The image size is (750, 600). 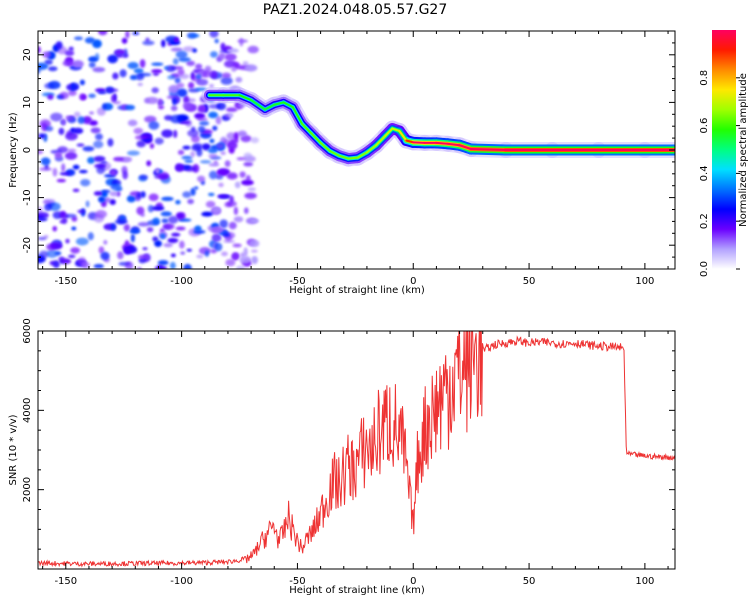 I want to click on spectrogram-x-tick-label: -50, so click(x=297, y=281).